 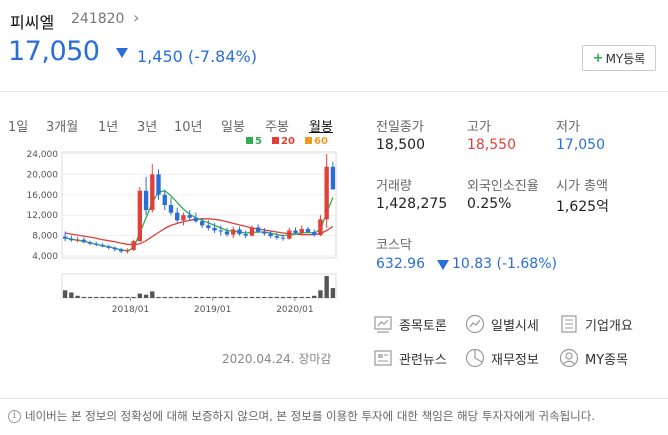 What do you see at coordinates (394, 245) in the screenshot?
I see `market-label: 코스닥` at bounding box center [394, 245].